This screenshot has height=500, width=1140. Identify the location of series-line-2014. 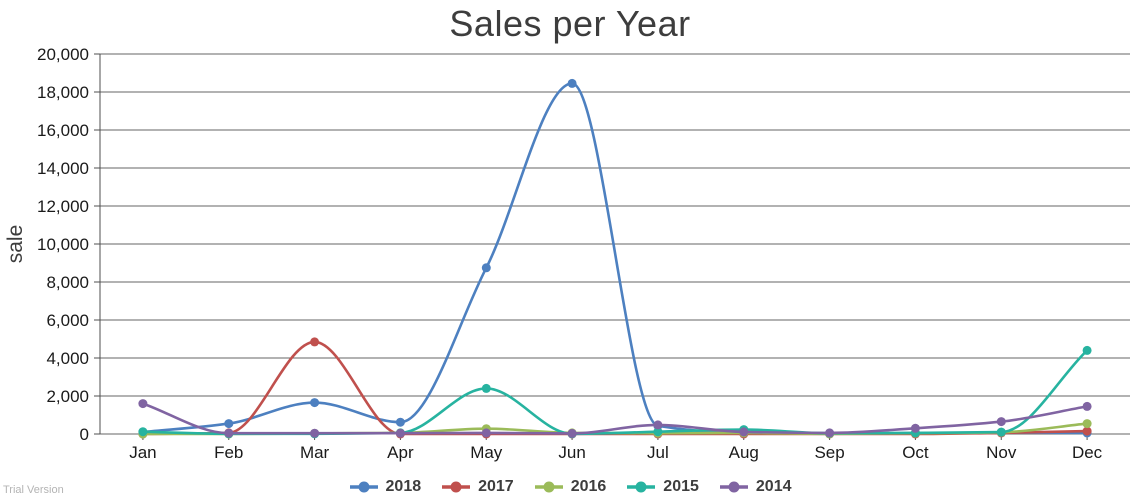
(615, 418).